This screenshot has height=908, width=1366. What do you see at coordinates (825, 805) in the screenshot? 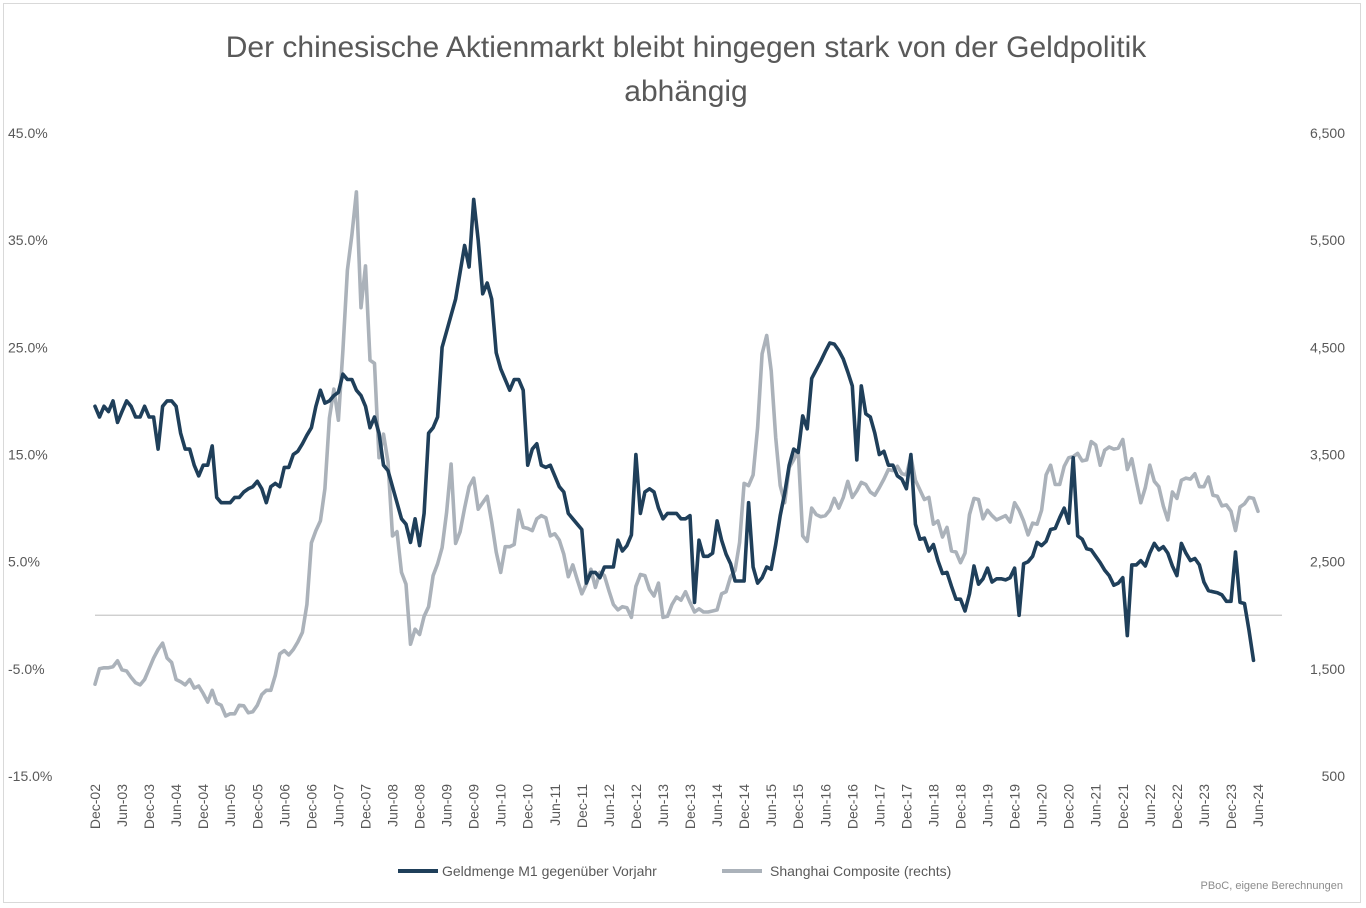
I see `x-tick-label: Jun-16` at bounding box center [825, 805].